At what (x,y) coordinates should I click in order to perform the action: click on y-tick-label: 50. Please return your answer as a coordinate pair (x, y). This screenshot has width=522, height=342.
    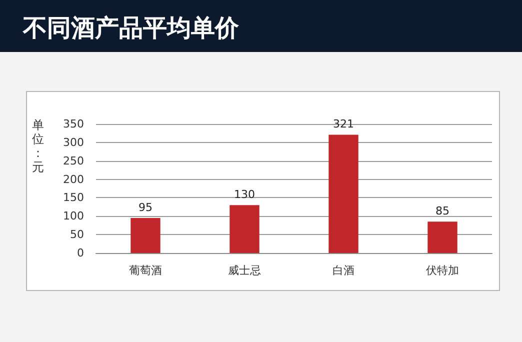
    Looking at the image, I should click on (77, 235).